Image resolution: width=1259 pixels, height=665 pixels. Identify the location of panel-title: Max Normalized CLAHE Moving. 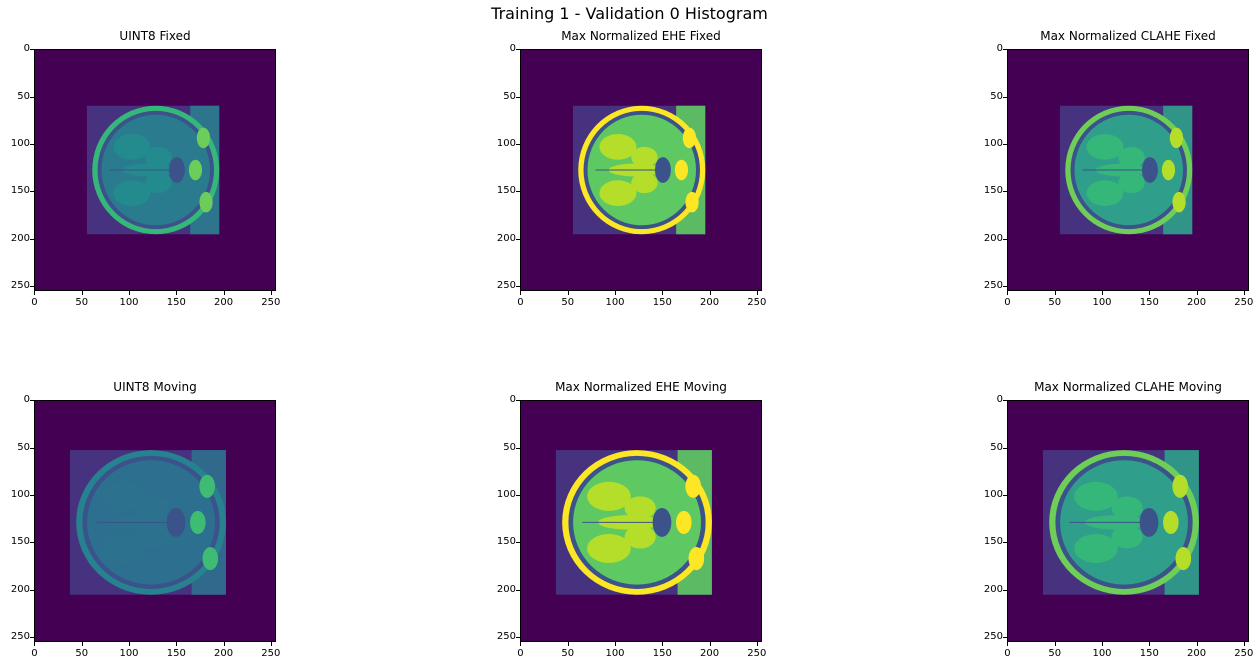
(1128, 387).